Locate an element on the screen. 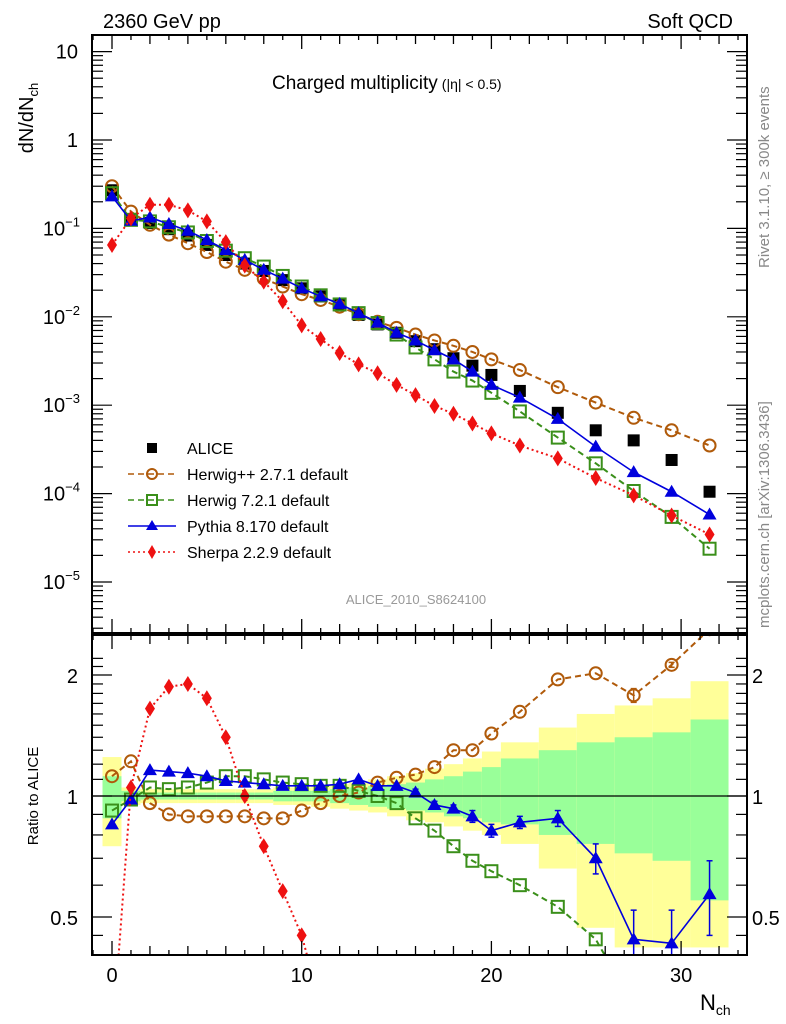  legend-item: Herwig++ 2.7.1 default is located at coordinates (238, 475).